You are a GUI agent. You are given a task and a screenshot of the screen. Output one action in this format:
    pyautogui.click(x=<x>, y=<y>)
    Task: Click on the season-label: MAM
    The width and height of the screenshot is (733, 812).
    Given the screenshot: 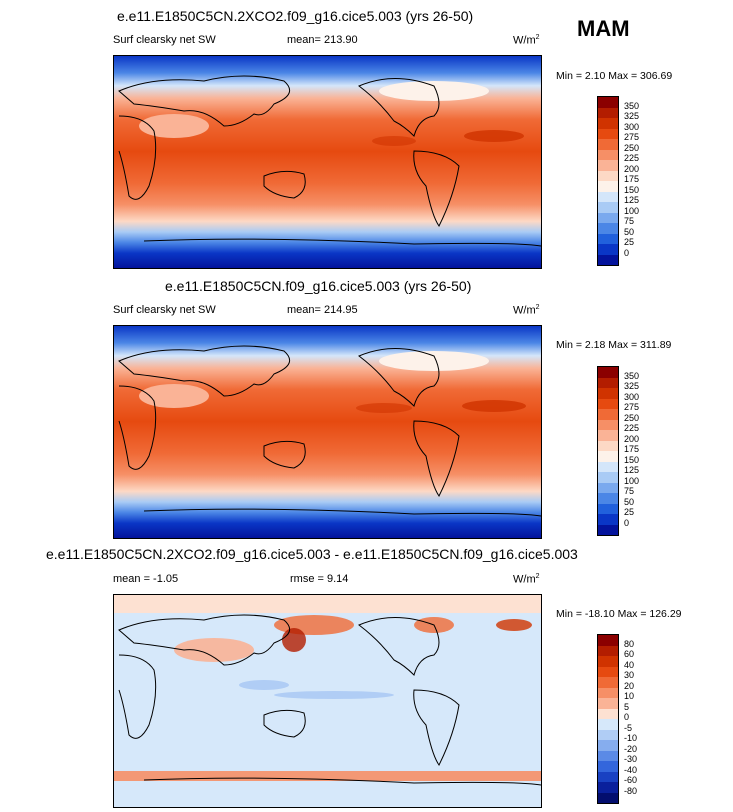 What is the action you would take?
    pyautogui.click(x=603, y=28)
    